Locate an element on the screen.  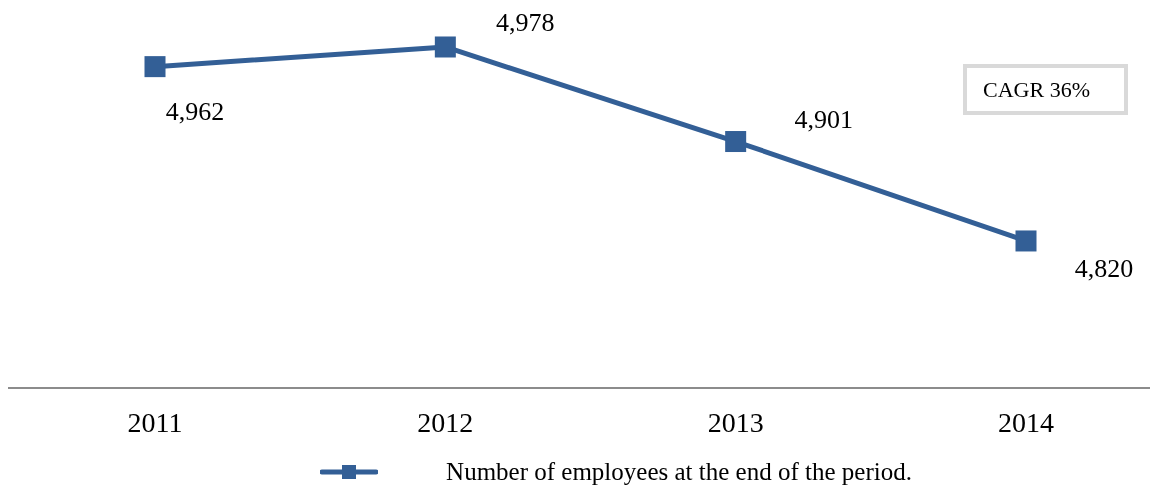
x-tick-label: 2011 is located at coordinates (155, 422).